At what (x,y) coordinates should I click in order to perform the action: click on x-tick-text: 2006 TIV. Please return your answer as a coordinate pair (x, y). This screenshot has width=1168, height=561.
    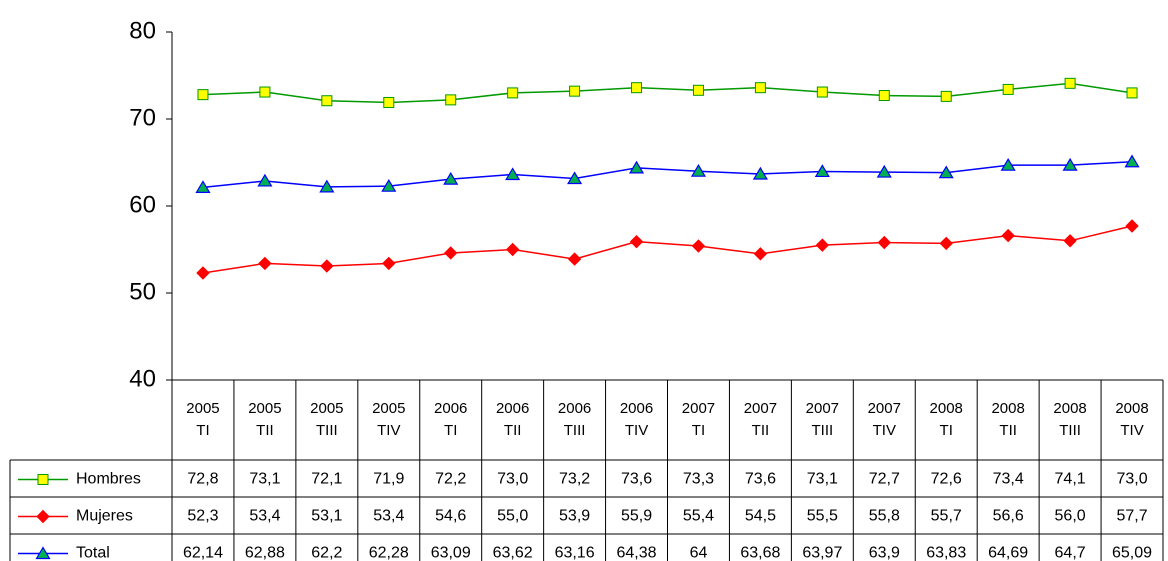
    Looking at the image, I should click on (636, 419).